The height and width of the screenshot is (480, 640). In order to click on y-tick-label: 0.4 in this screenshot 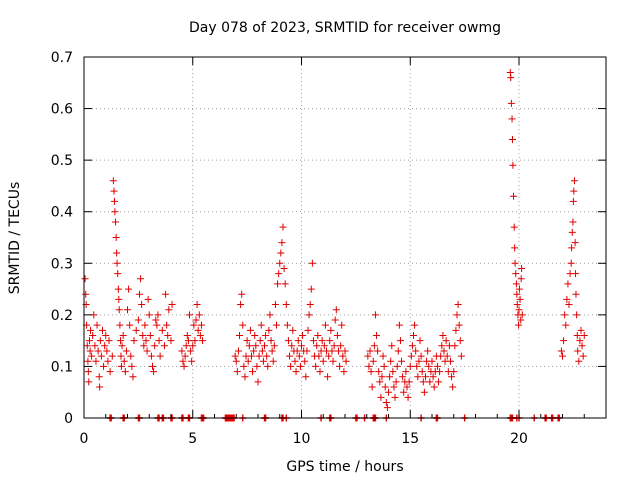, I will do `click(62, 213)`.